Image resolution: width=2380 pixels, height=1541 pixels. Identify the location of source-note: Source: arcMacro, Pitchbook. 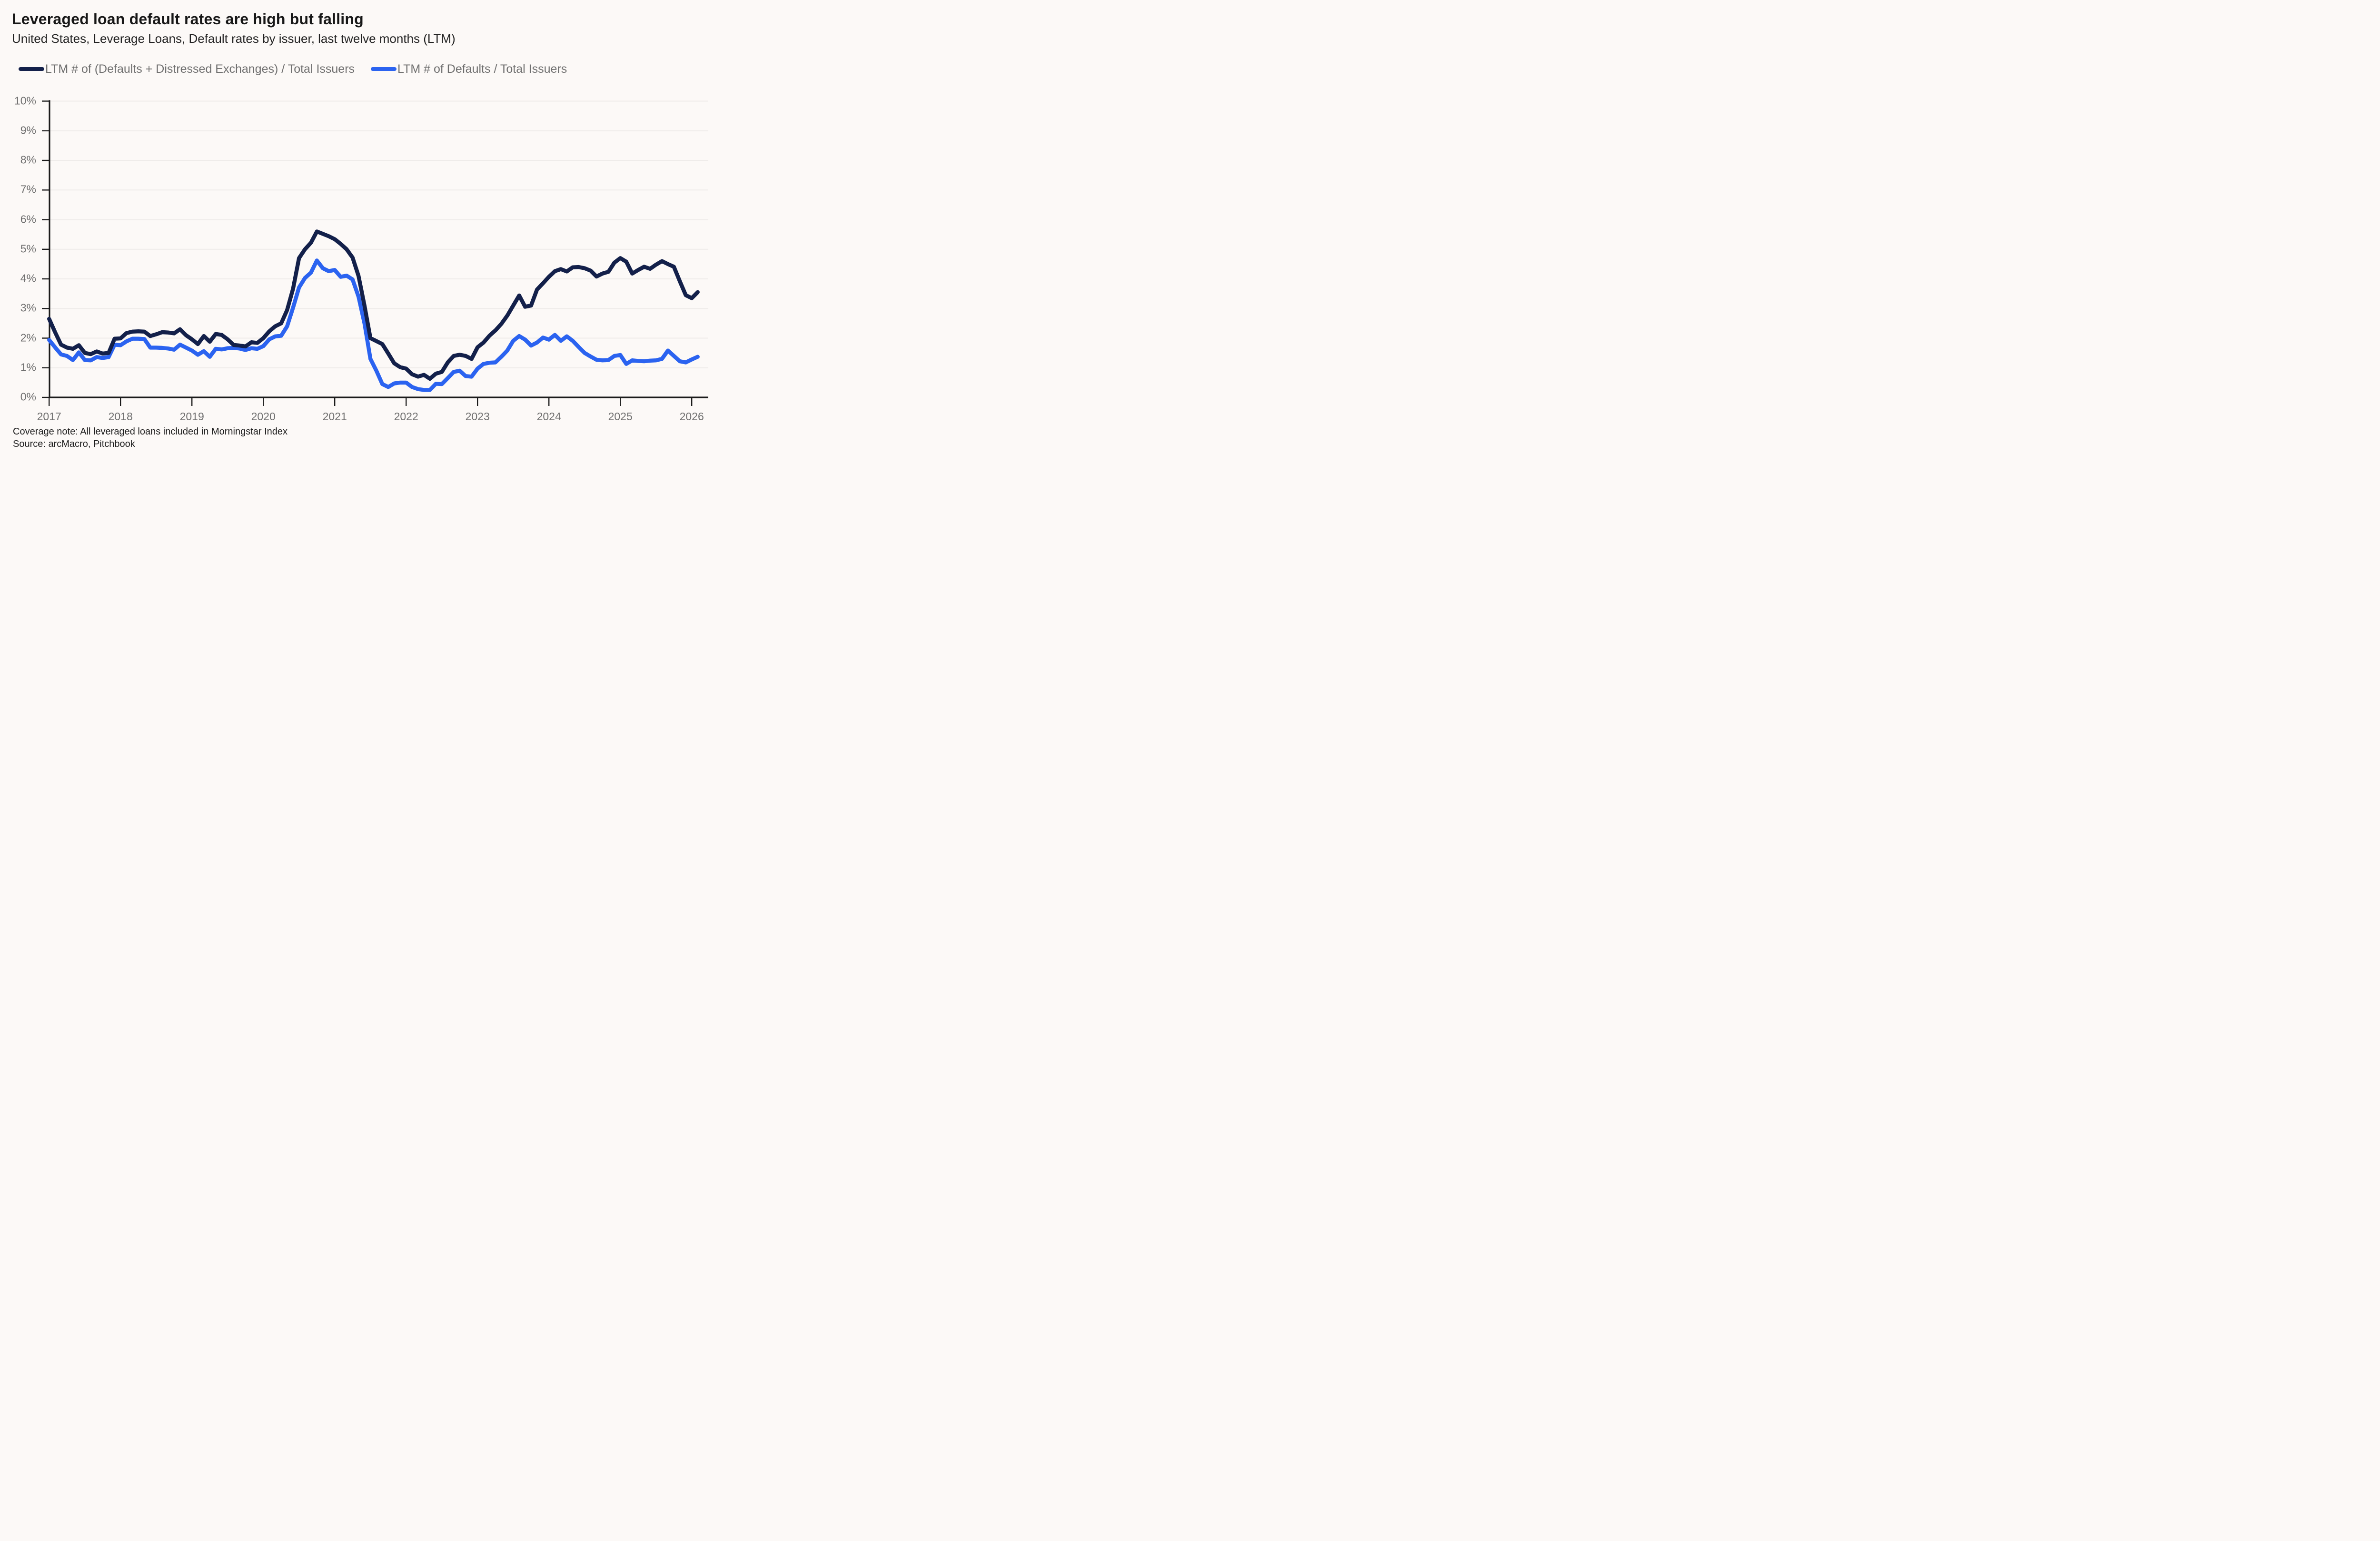
(74, 444).